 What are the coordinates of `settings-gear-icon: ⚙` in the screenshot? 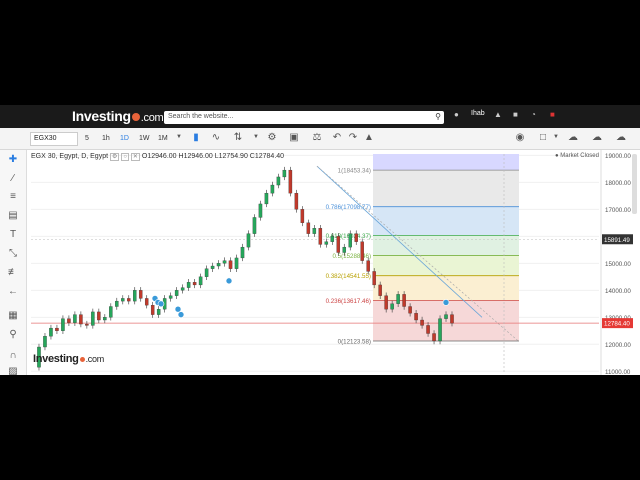 It's located at (272, 137).